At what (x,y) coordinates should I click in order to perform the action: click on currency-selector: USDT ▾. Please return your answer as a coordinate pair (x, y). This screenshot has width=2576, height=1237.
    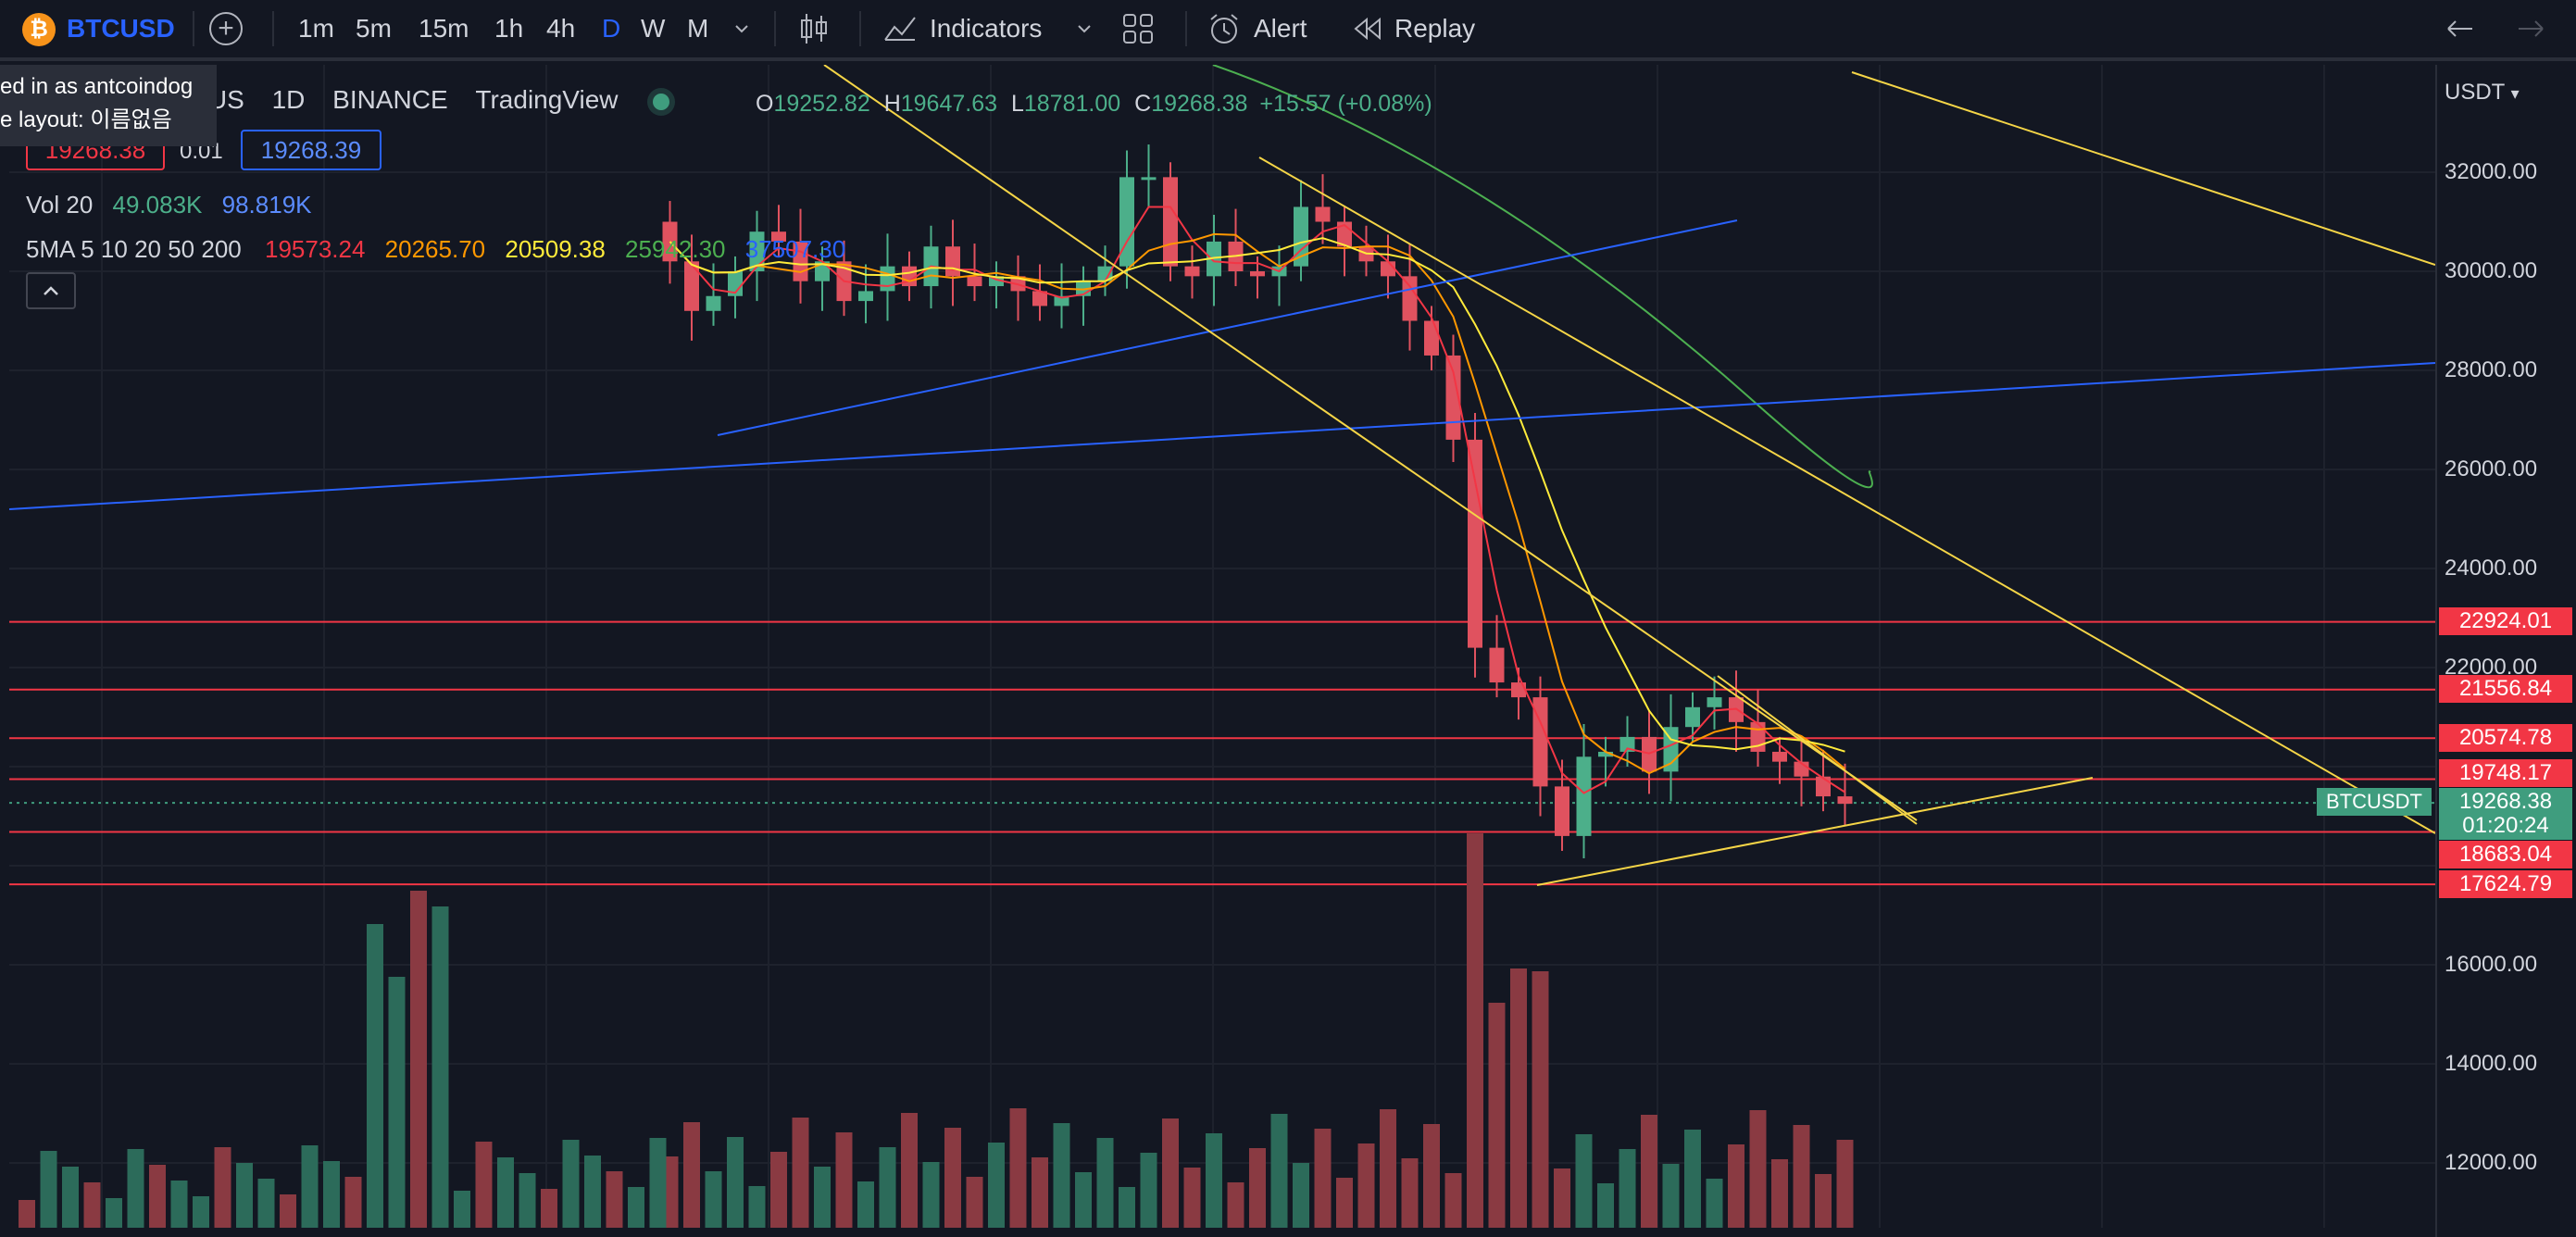
    Looking at the image, I should click on (2482, 92).